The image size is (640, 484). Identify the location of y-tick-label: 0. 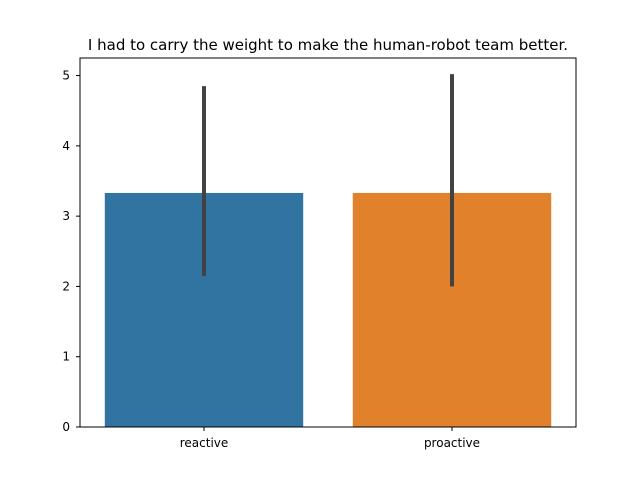
(66, 427).